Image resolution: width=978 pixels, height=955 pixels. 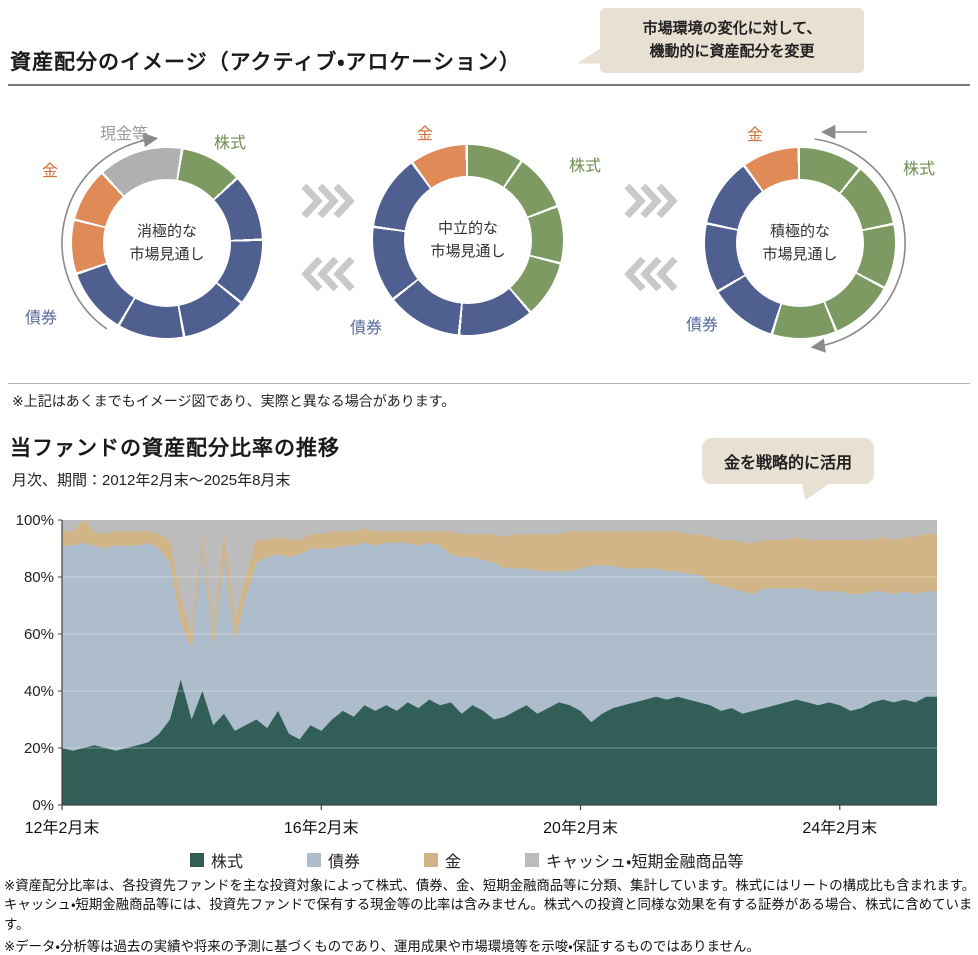 What do you see at coordinates (265, 62) in the screenshot?
I see `section1-title: 資産配分のイメージ（アクティブ・アロケーション）` at bounding box center [265, 62].